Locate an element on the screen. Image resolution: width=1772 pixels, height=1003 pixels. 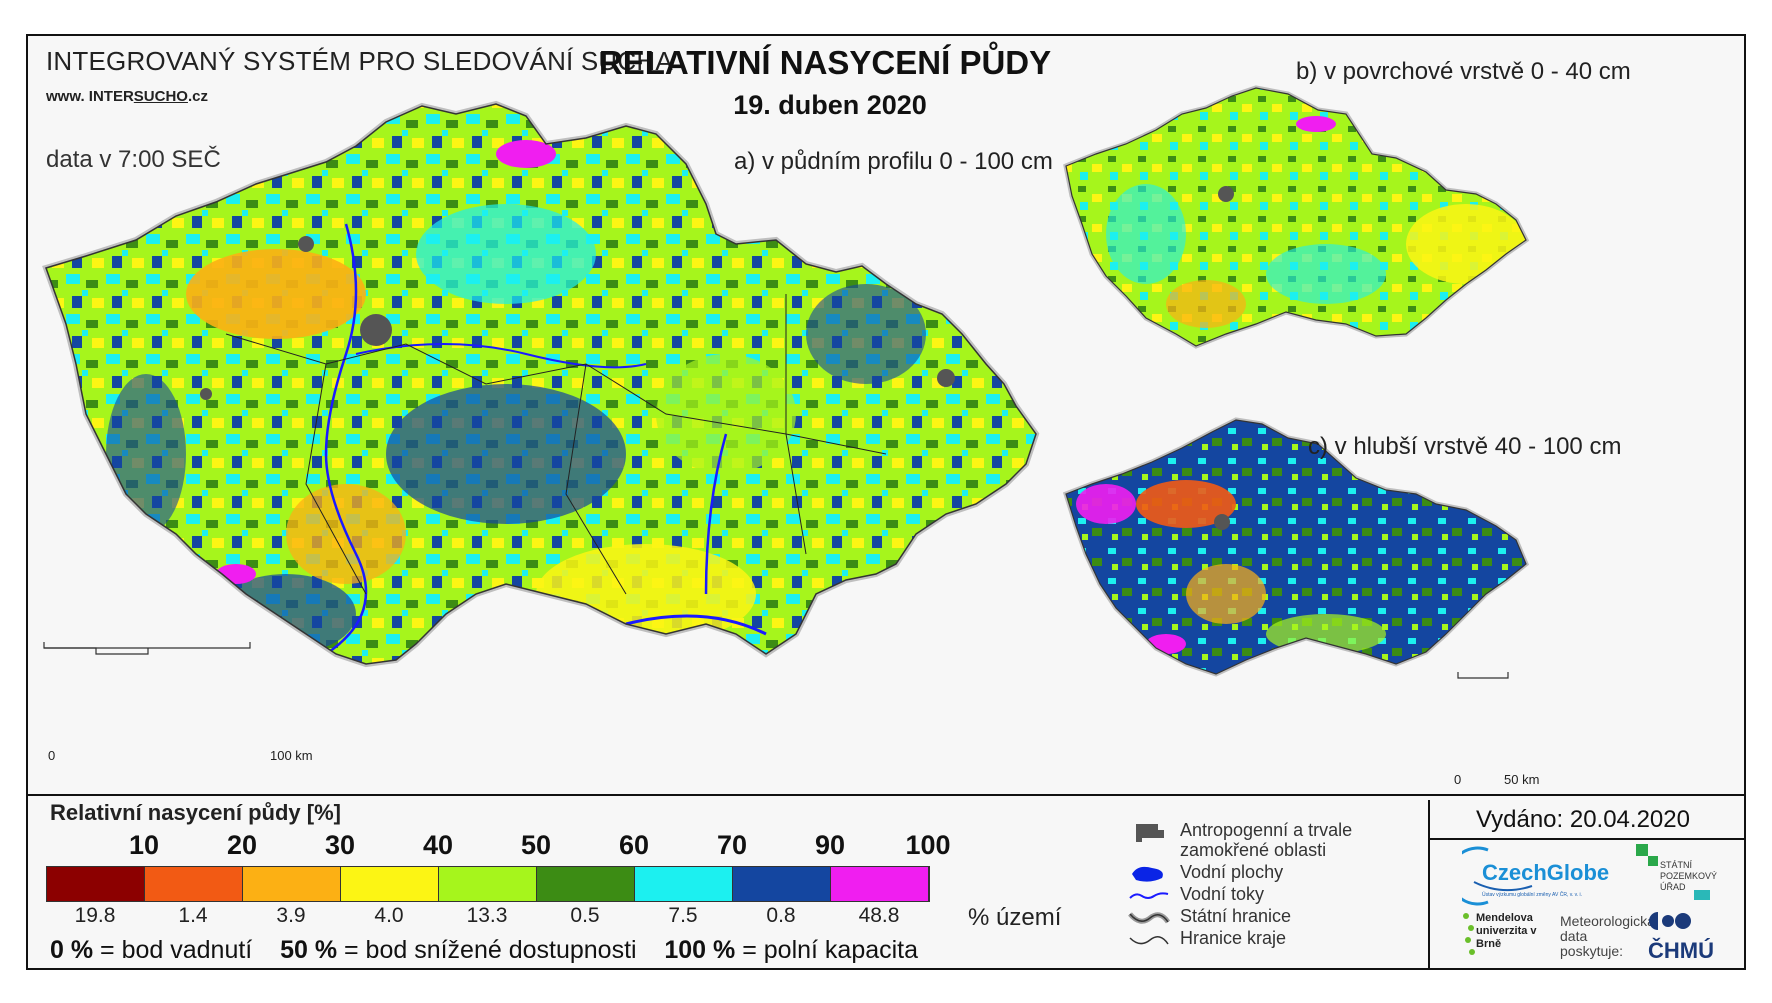
scale-a-start: 0 is located at coordinates (52, 755).